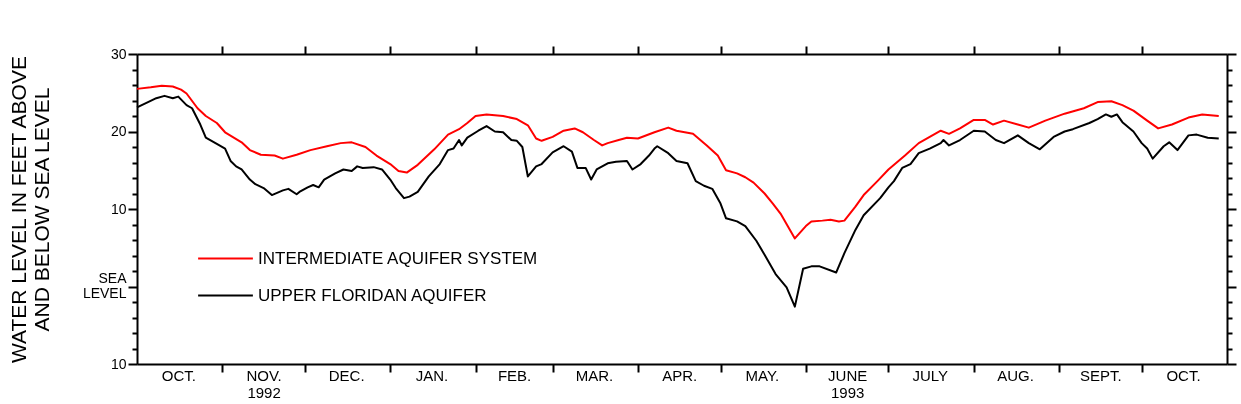 The image size is (1241, 404). Describe the element at coordinates (432, 375) in the screenshot. I see `x-tick-label: JAN.` at that location.